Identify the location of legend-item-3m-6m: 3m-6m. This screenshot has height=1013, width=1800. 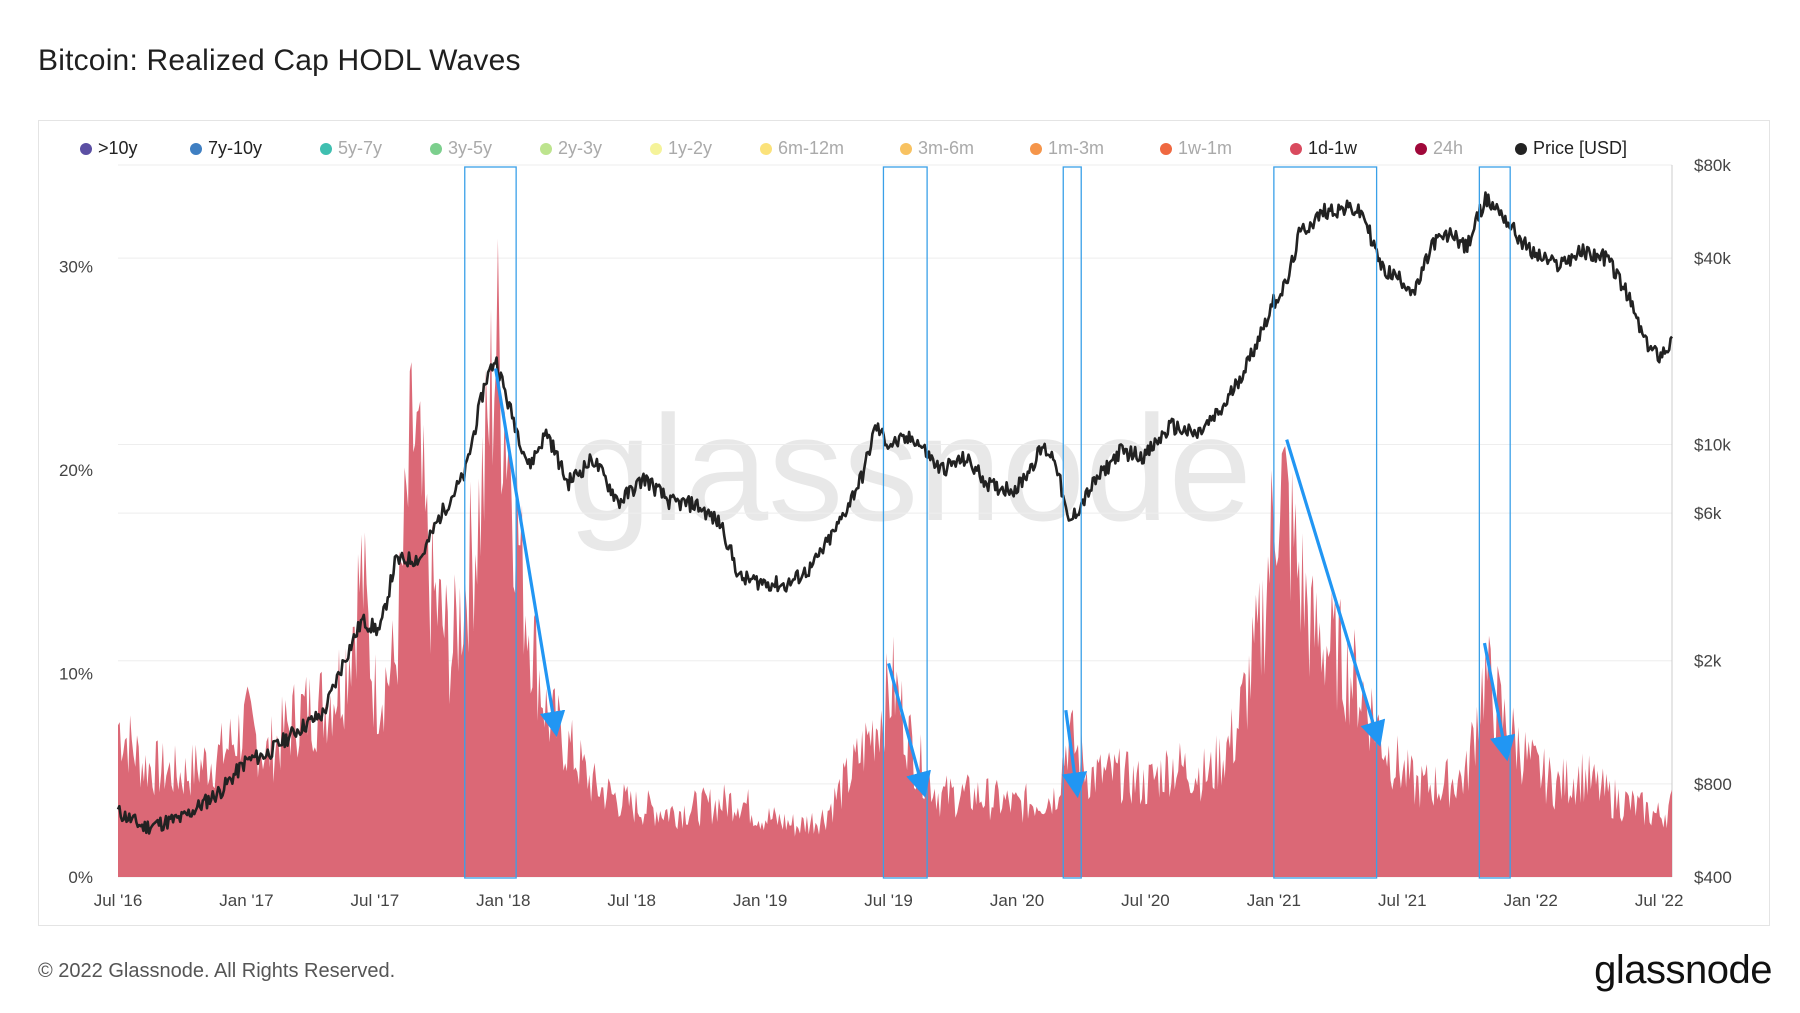
(965, 148).